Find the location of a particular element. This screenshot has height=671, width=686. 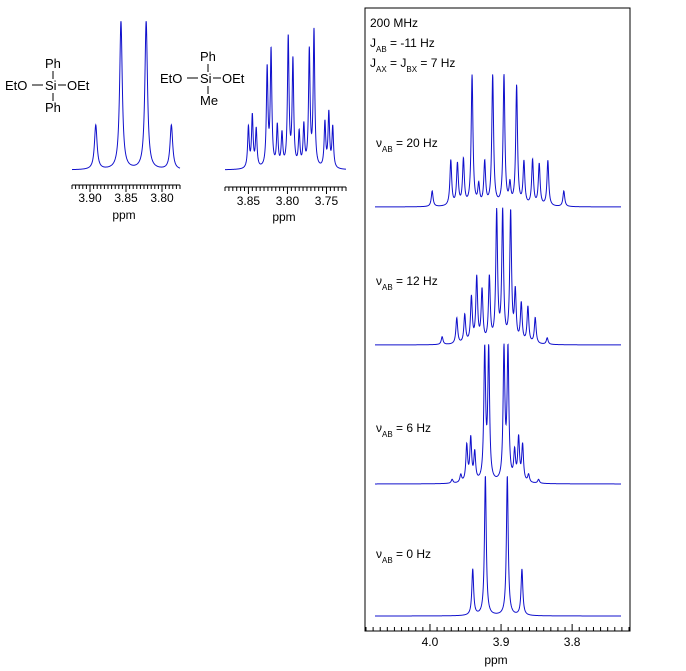

mol2-left-group: EtO is located at coordinates (171, 78).